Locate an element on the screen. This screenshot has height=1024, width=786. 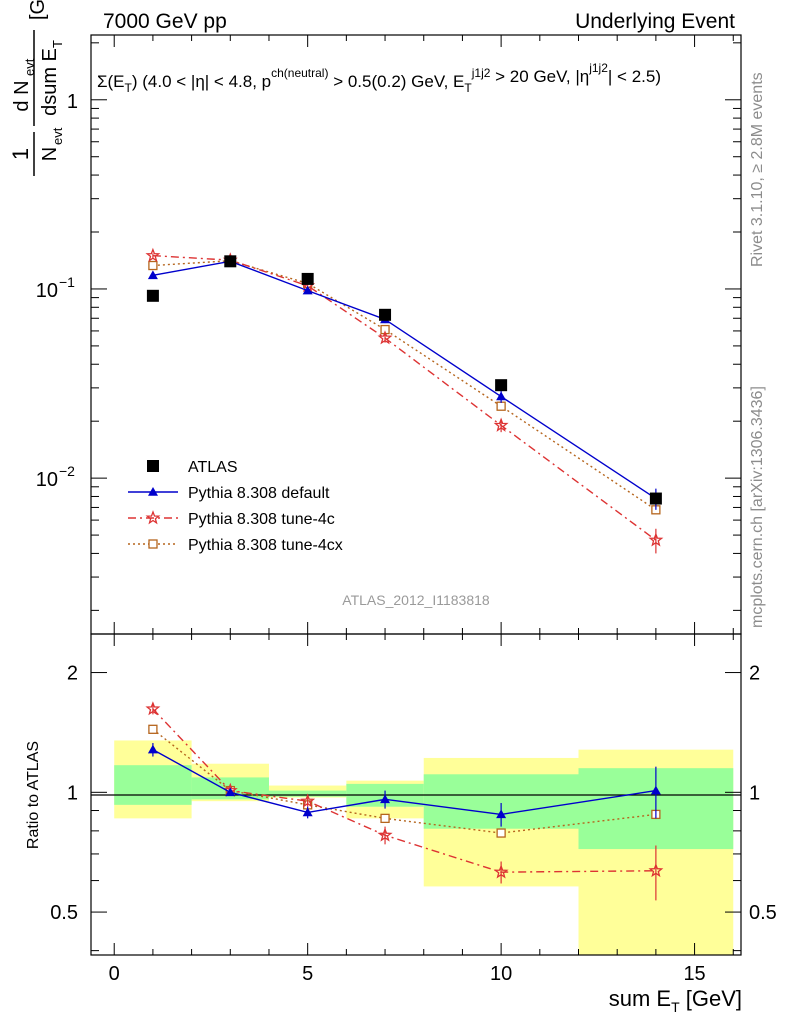
ratio-x-tick-label: 15 is located at coordinates (694, 974).